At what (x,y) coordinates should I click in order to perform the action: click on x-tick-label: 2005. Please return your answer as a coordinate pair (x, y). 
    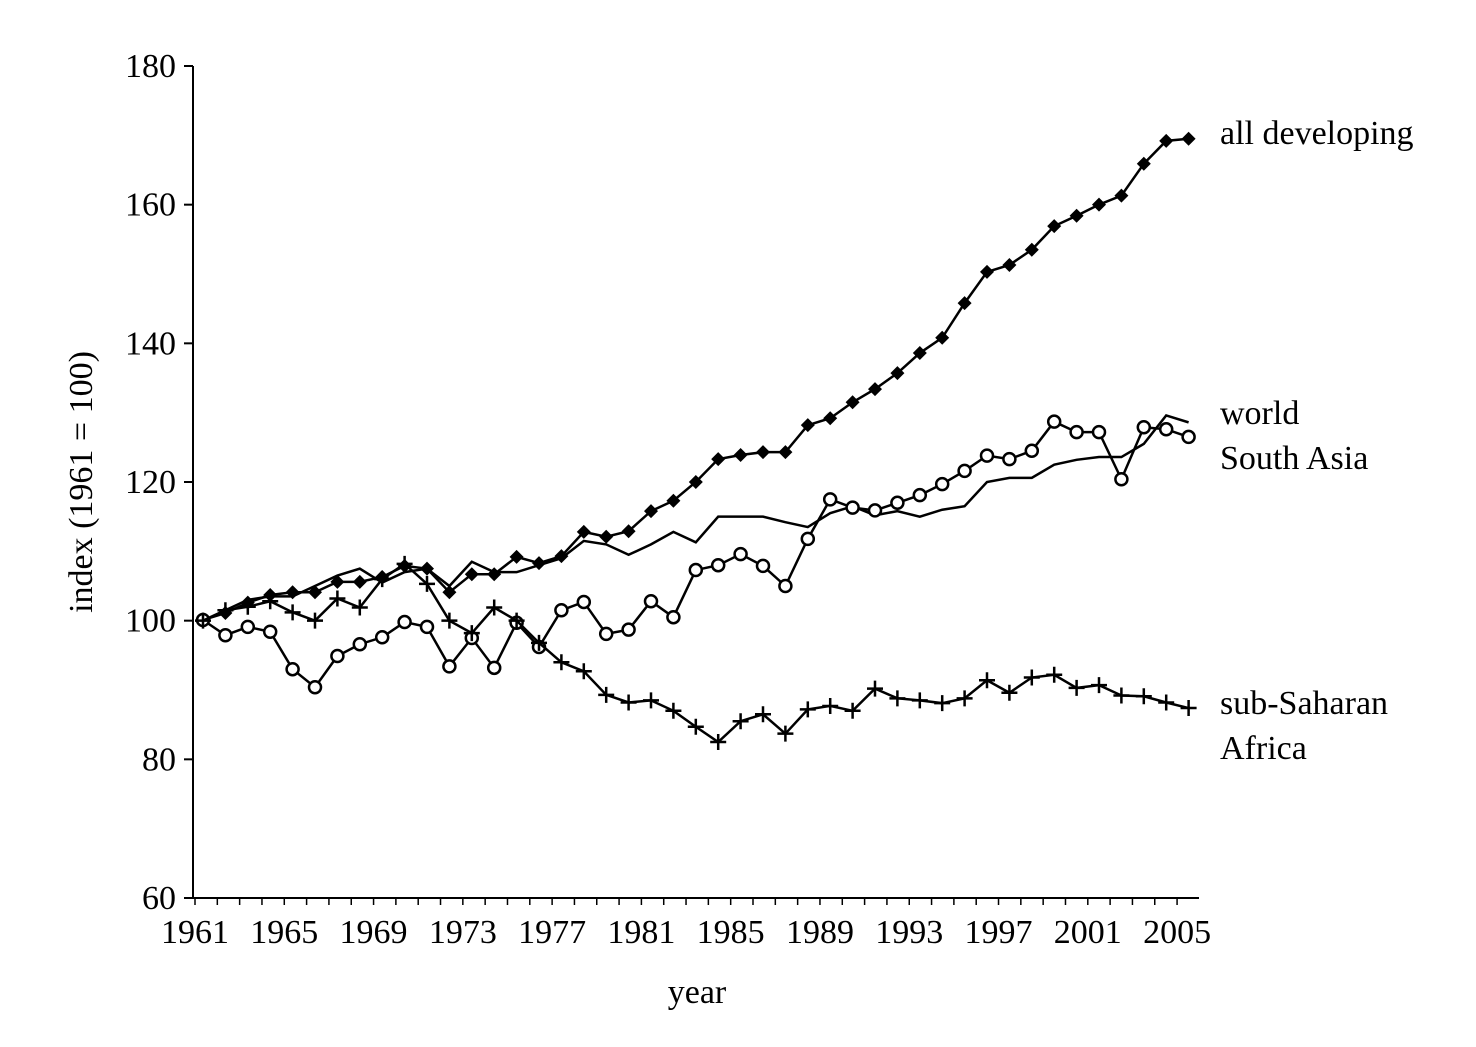
    Looking at the image, I should click on (1177, 932).